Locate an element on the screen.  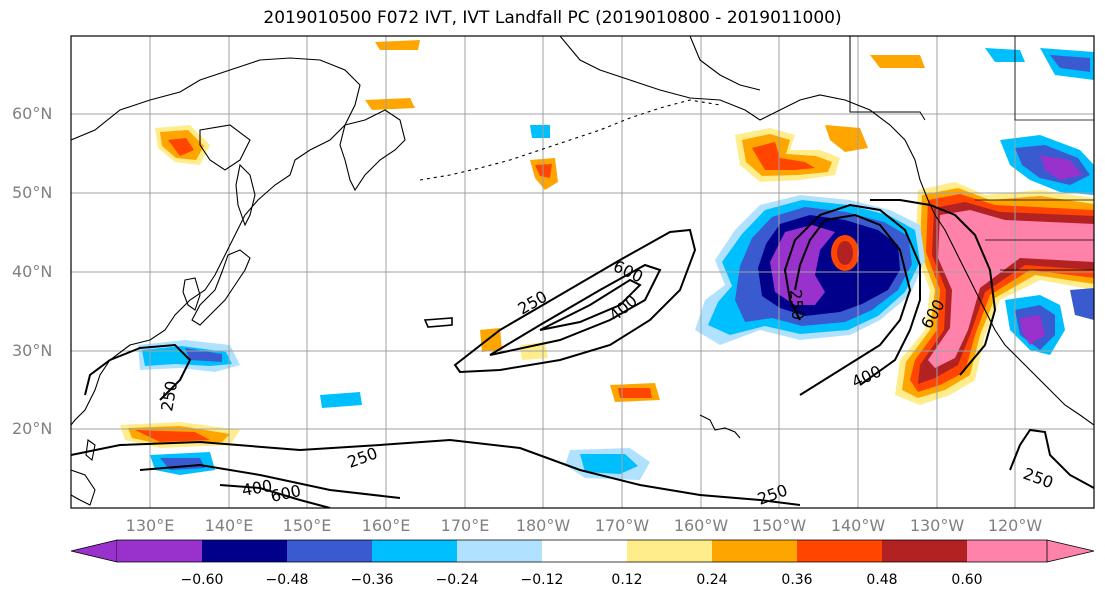
lon-label: 130°E is located at coordinates (150, 525).